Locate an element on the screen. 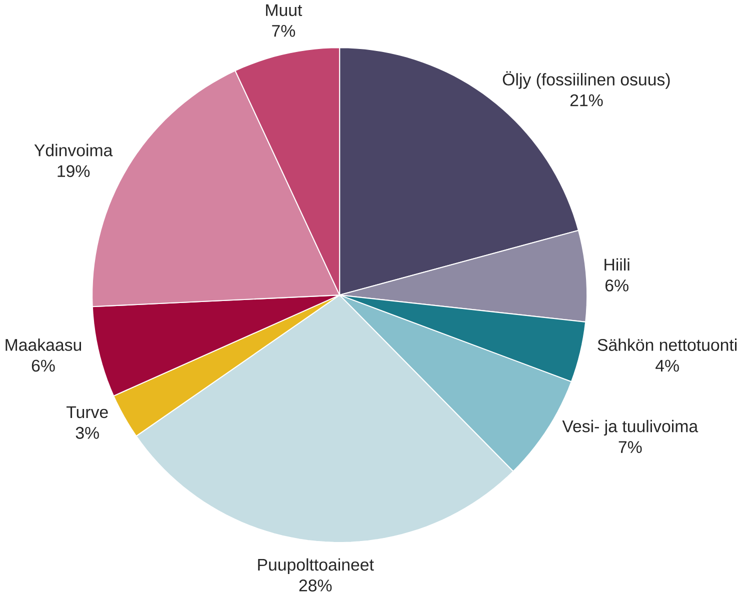  data-label: 19% is located at coordinates (74, 171).